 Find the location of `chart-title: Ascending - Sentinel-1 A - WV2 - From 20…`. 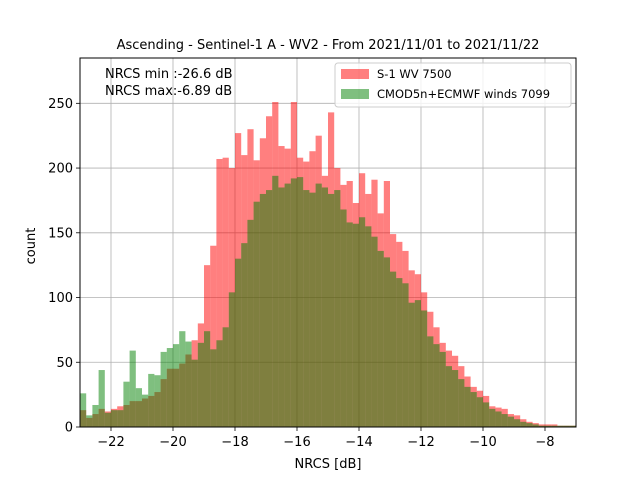

chart-title: Ascending - Sentinel-1 A - WV2 - From 20… is located at coordinates (328, 45).